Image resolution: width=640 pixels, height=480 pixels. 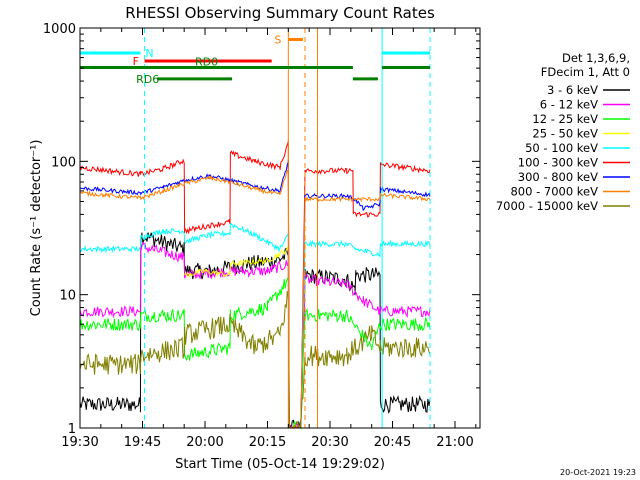 I want to click on legend-entry-label: 100 - 300 keV, so click(x=558, y=163).